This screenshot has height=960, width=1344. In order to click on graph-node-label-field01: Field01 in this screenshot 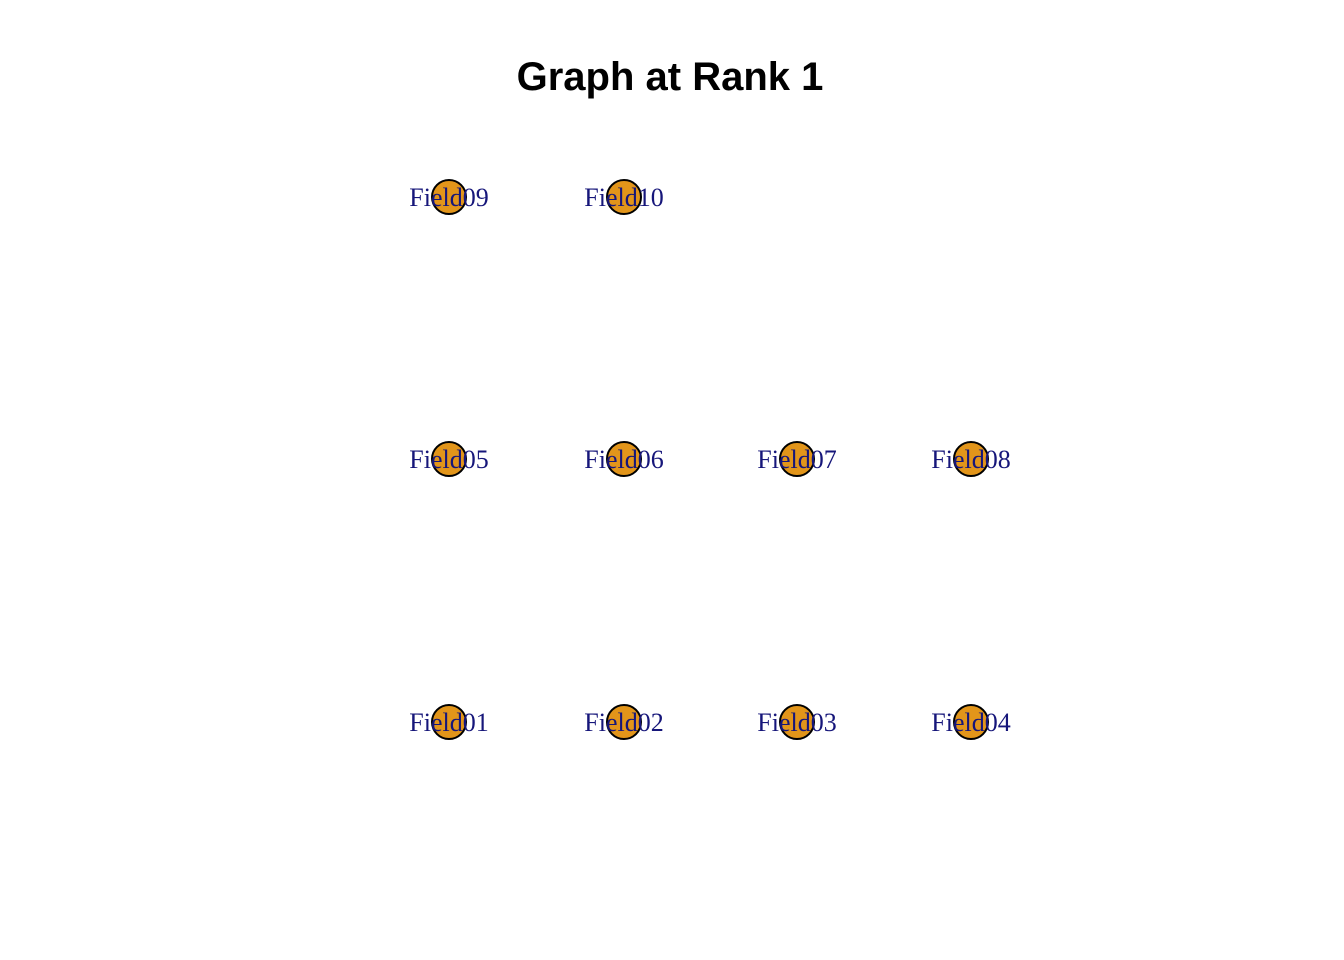, I will do `click(449, 722)`.